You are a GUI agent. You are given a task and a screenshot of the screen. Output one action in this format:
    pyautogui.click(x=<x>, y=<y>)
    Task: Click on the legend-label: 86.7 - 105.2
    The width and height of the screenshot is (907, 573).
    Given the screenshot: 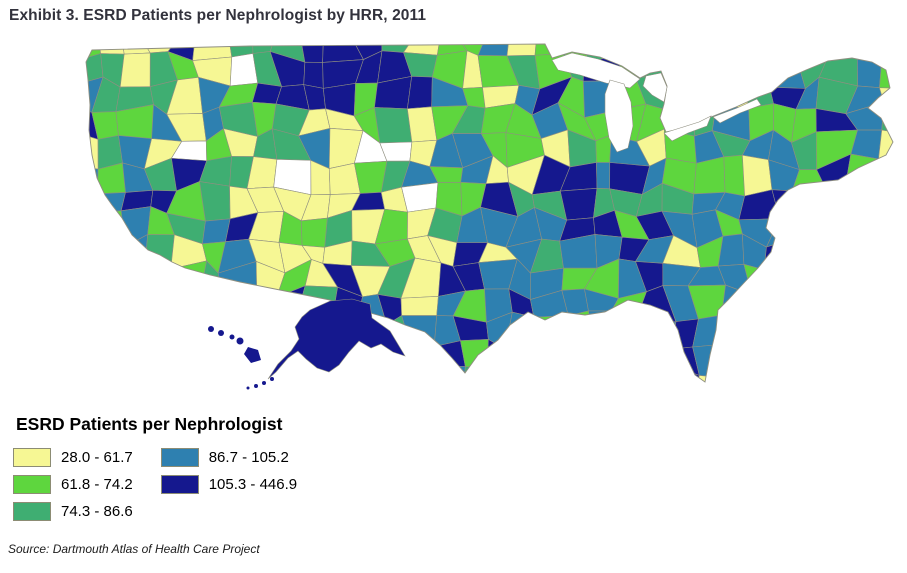 What is the action you would take?
    pyautogui.click(x=248, y=457)
    